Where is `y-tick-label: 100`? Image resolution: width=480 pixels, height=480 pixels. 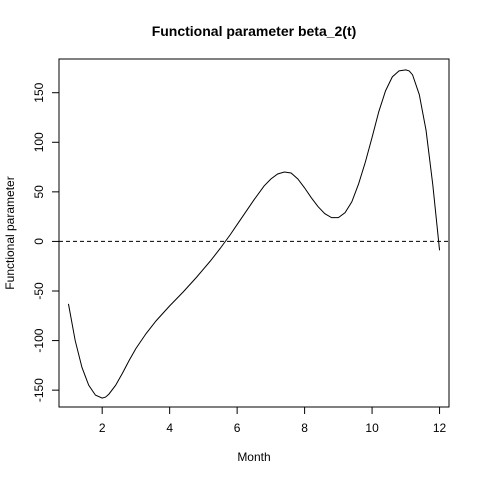
y-tick-label: 100 is located at coordinates (39, 142).